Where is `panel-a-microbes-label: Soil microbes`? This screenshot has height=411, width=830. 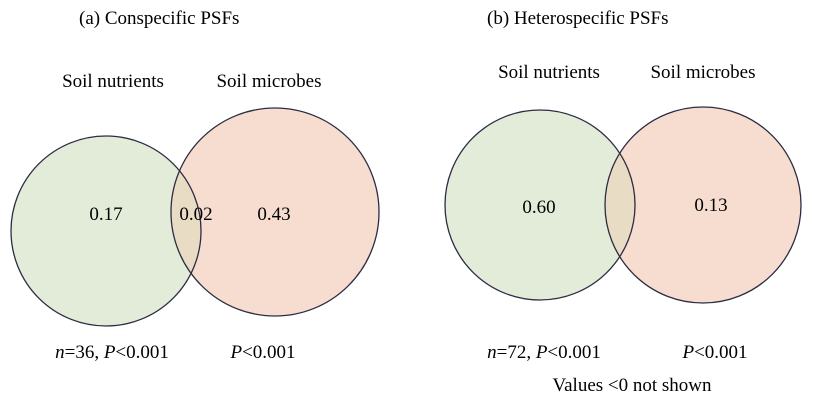
panel-a-microbes-label: Soil microbes is located at coordinates (269, 81).